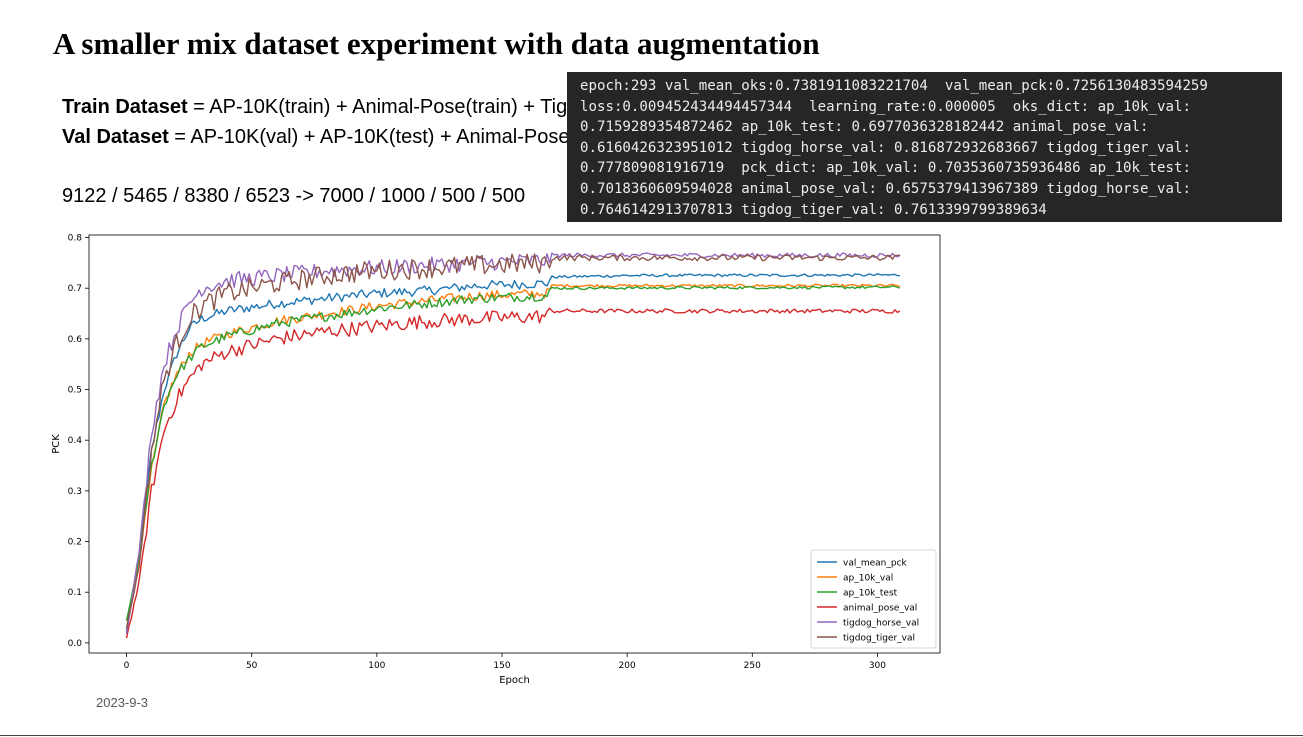  What do you see at coordinates (75, 593) in the screenshot?
I see `y-tick-label: 0.1` at bounding box center [75, 593].